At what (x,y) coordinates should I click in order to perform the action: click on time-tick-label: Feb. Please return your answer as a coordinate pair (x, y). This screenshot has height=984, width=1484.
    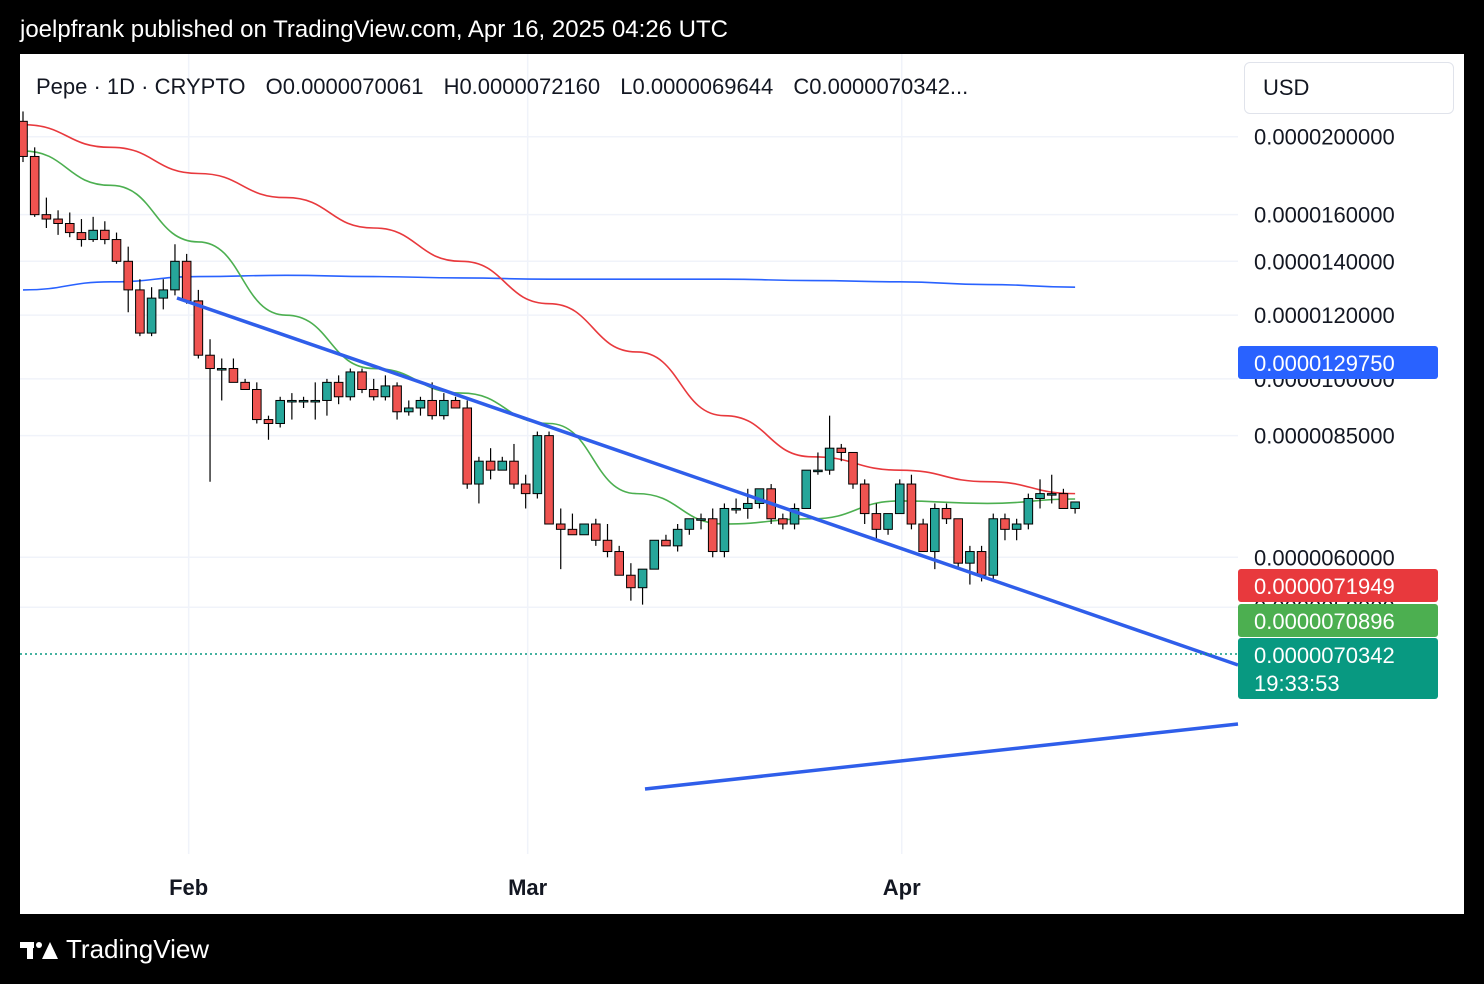
    Looking at the image, I should click on (188, 887).